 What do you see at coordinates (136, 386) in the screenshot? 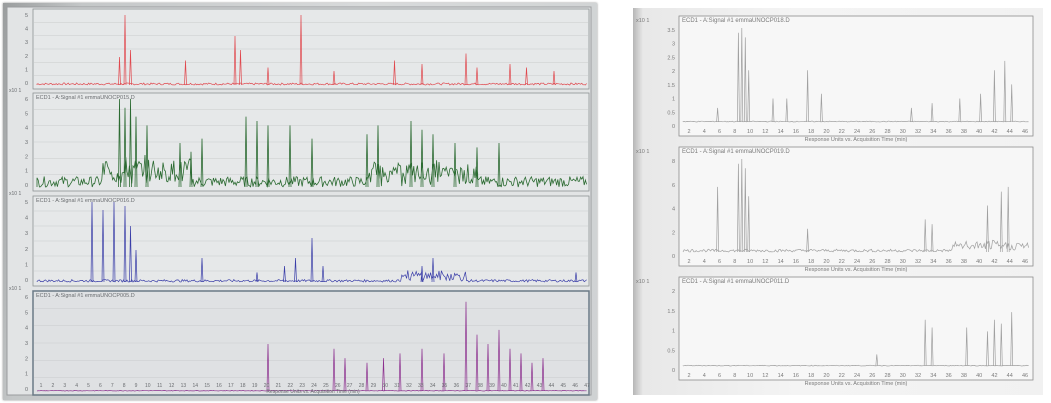
I see `left-x-tick-label: 9` at bounding box center [136, 386].